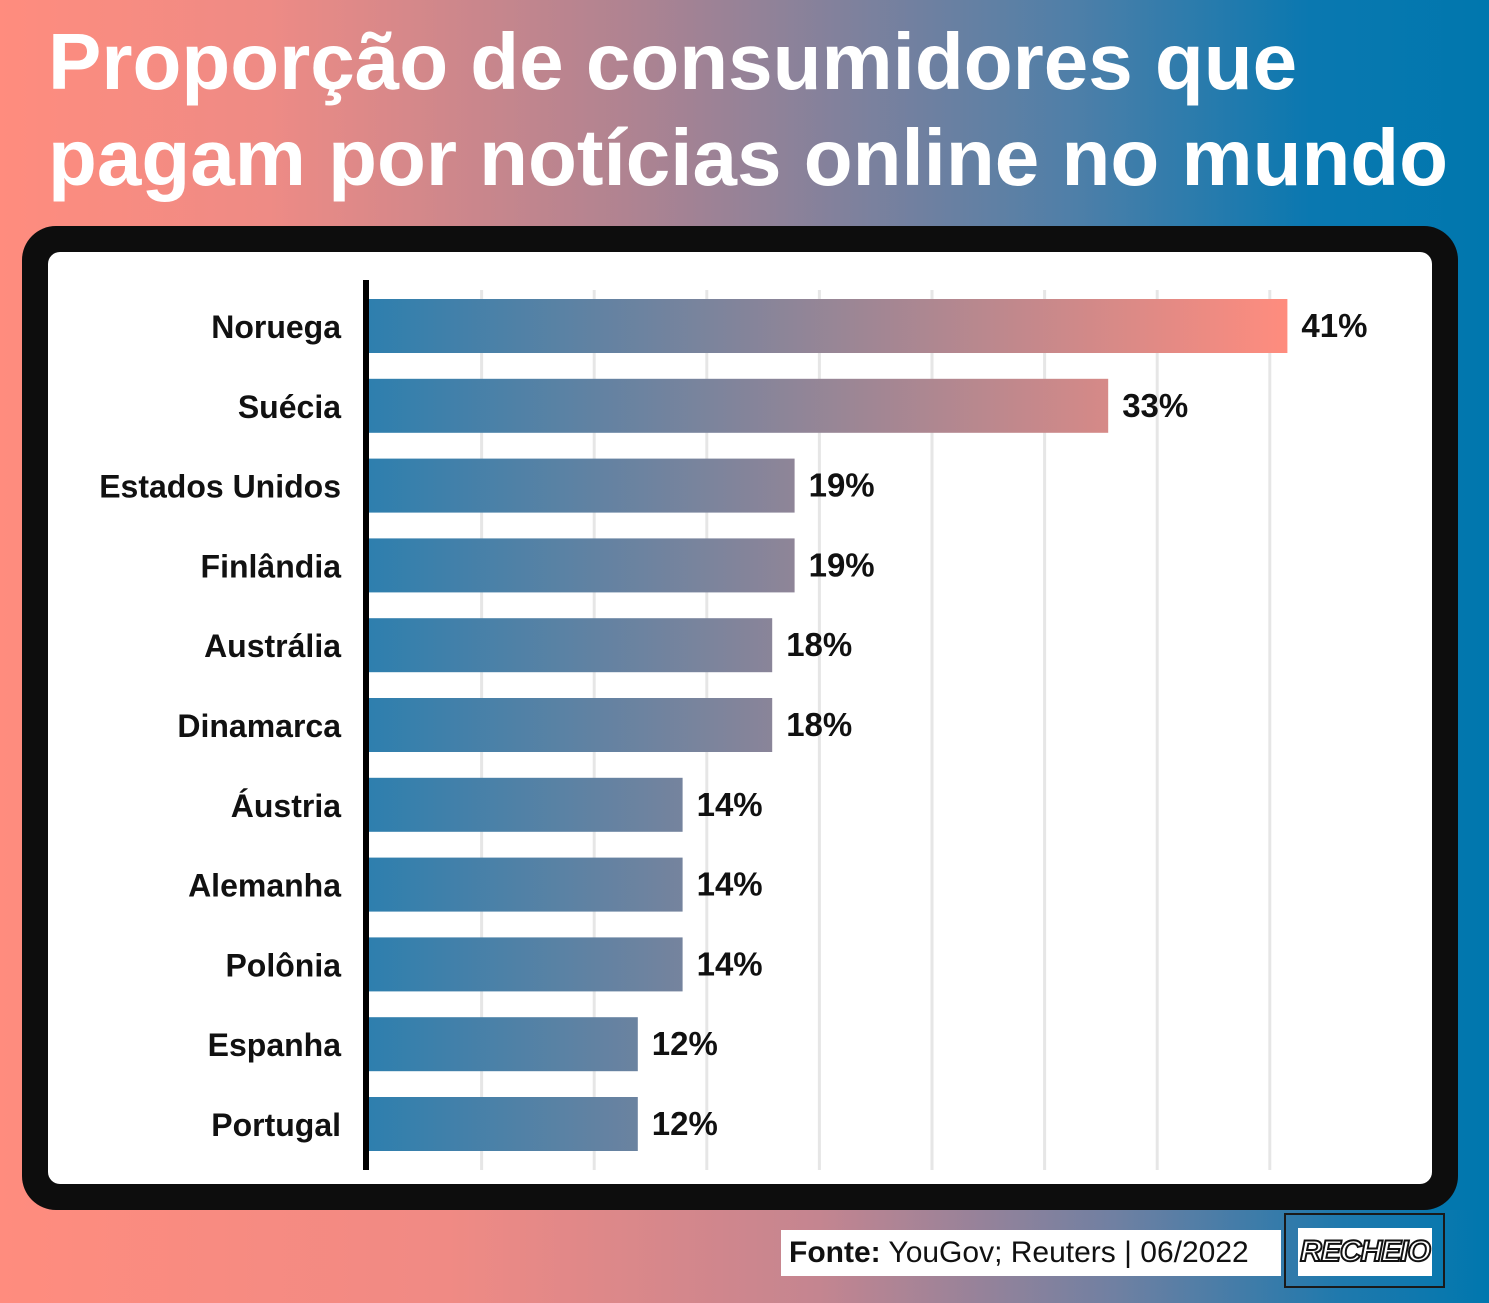 Image resolution: width=1489 pixels, height=1303 pixels. What do you see at coordinates (264, 886) in the screenshot?
I see `category-label: Alemanha` at bounding box center [264, 886].